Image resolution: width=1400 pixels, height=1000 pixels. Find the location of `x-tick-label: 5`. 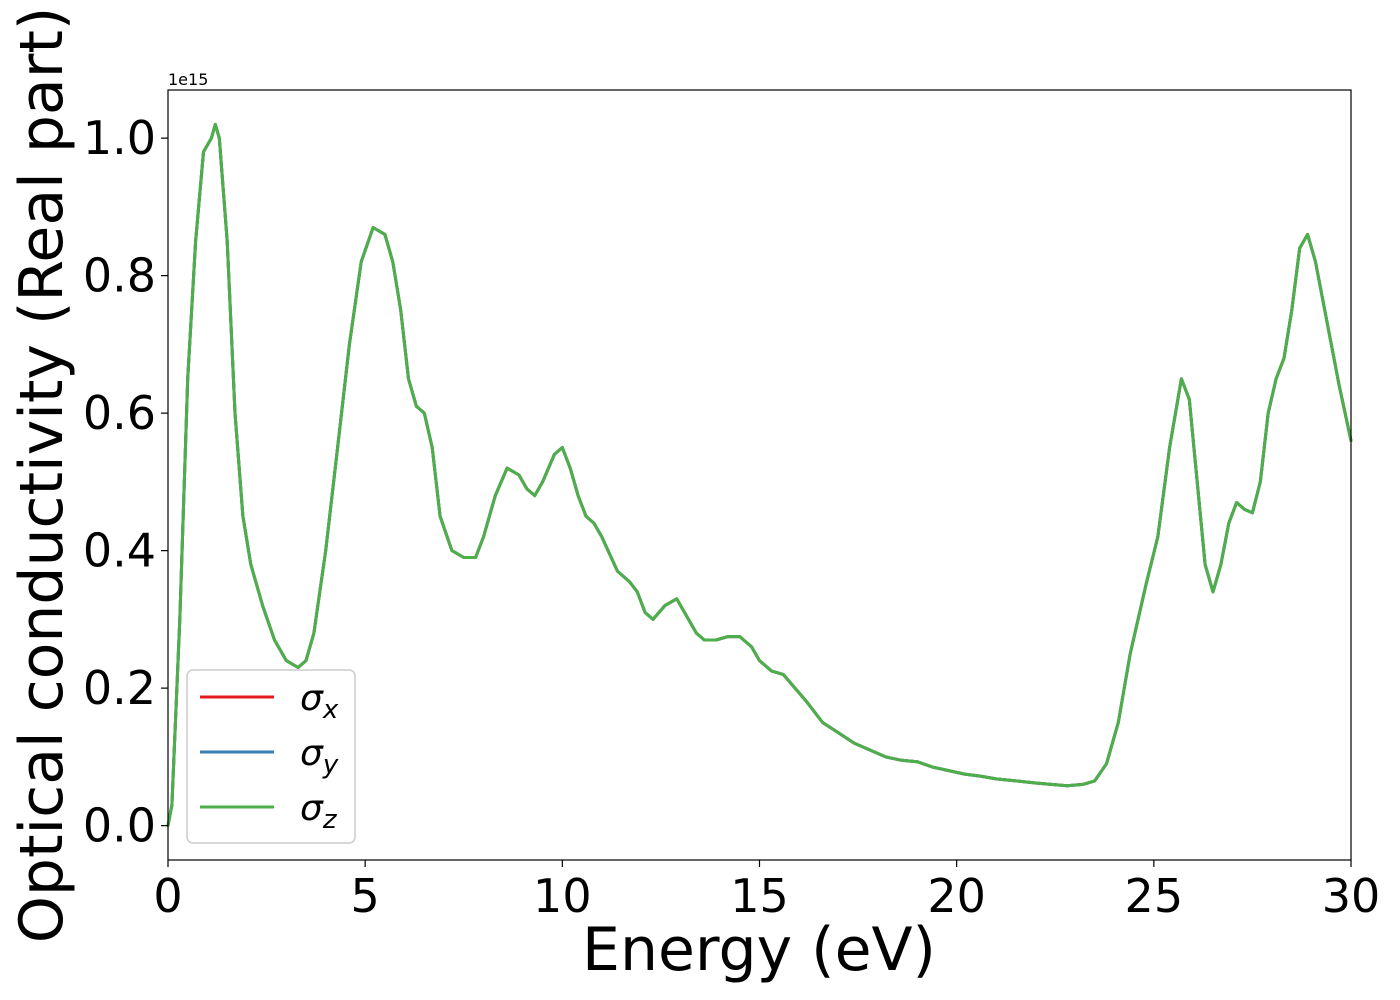

x-tick-label: 5 is located at coordinates (365, 896).